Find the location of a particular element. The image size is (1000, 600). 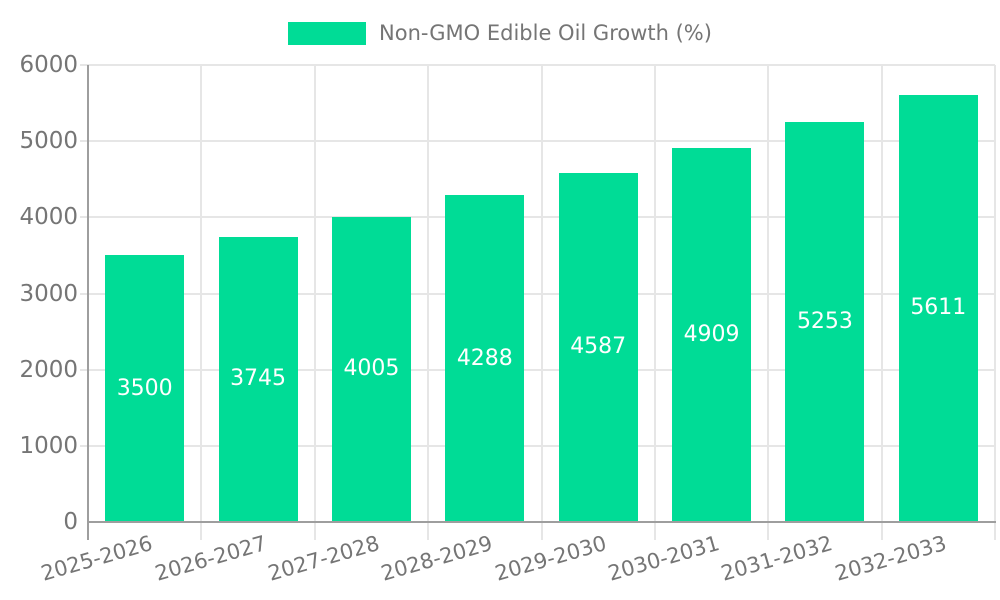

x-tick-label-text: 2031-2032 is located at coordinates (777, 558).